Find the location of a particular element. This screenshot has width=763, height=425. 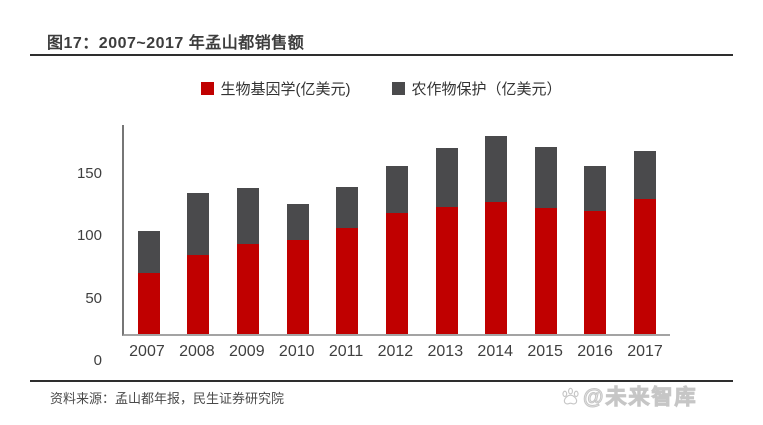

bar-2009 is located at coordinates (248, 261).